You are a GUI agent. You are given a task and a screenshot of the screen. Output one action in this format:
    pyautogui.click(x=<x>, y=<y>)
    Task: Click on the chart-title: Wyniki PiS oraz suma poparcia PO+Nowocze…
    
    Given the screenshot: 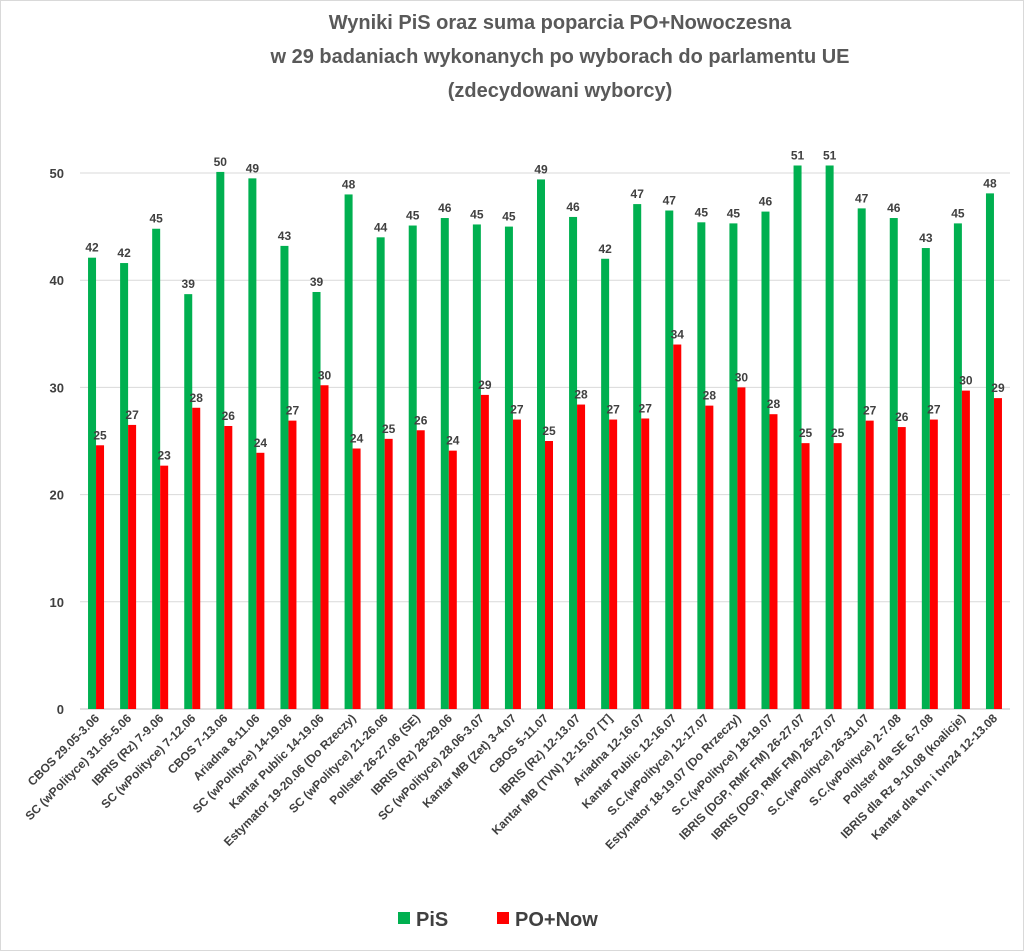 What is the action you would take?
    pyautogui.click(x=559, y=57)
    